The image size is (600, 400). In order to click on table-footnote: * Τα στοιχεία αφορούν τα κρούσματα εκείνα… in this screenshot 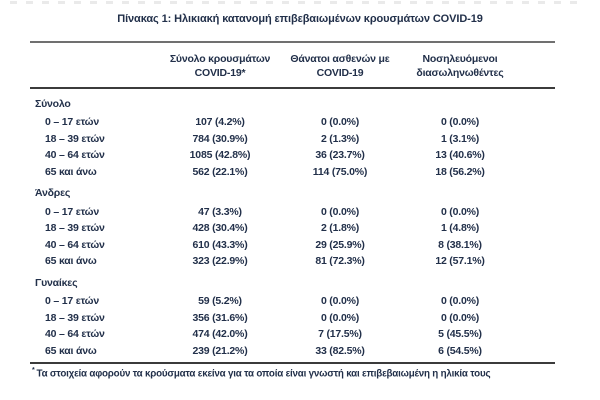, I will do `click(292, 373)`.